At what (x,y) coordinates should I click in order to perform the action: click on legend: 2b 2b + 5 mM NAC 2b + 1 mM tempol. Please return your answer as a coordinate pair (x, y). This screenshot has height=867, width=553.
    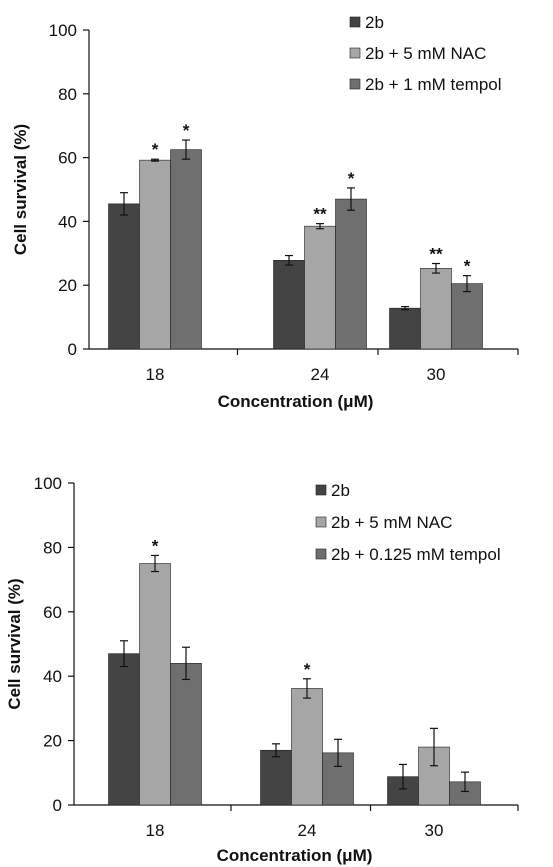
    Looking at the image, I should click on (425, 53).